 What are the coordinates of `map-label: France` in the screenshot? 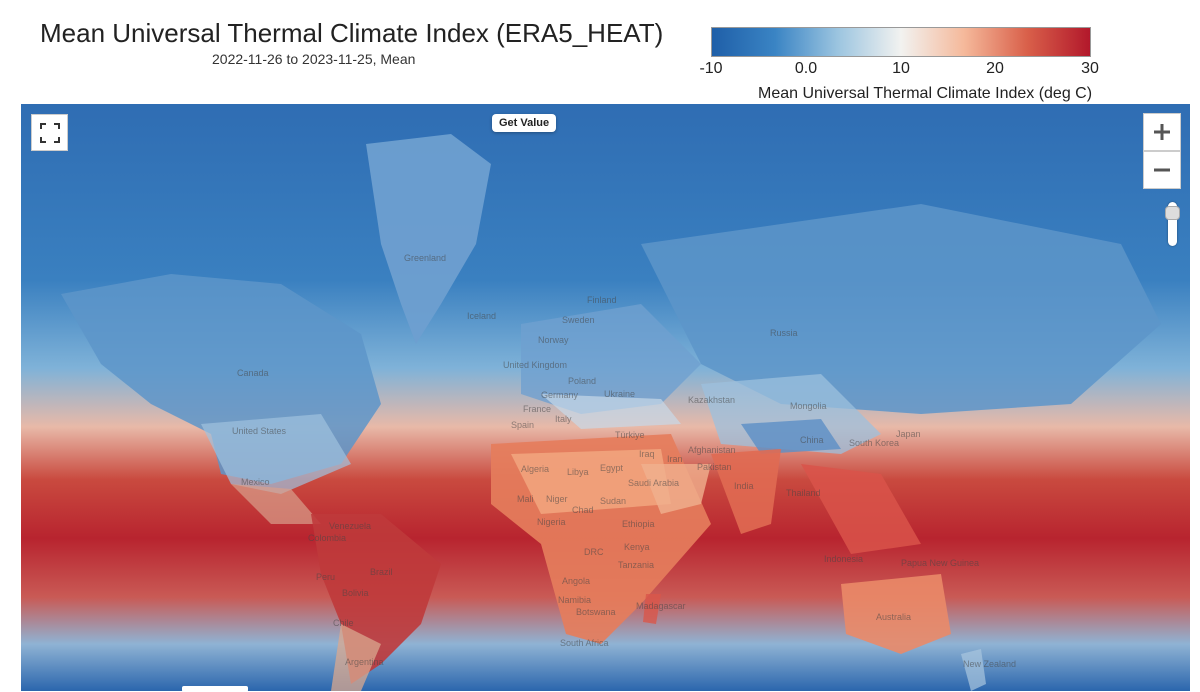 It's located at (537, 409).